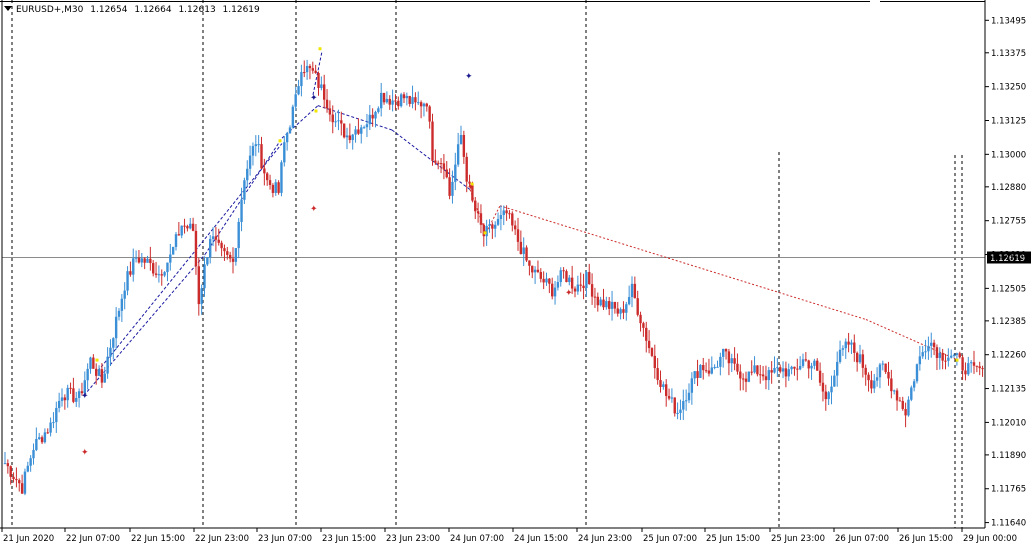  Describe the element at coordinates (1008, 289) in the screenshot. I see `price-tick-label: 1.12505` at that location.